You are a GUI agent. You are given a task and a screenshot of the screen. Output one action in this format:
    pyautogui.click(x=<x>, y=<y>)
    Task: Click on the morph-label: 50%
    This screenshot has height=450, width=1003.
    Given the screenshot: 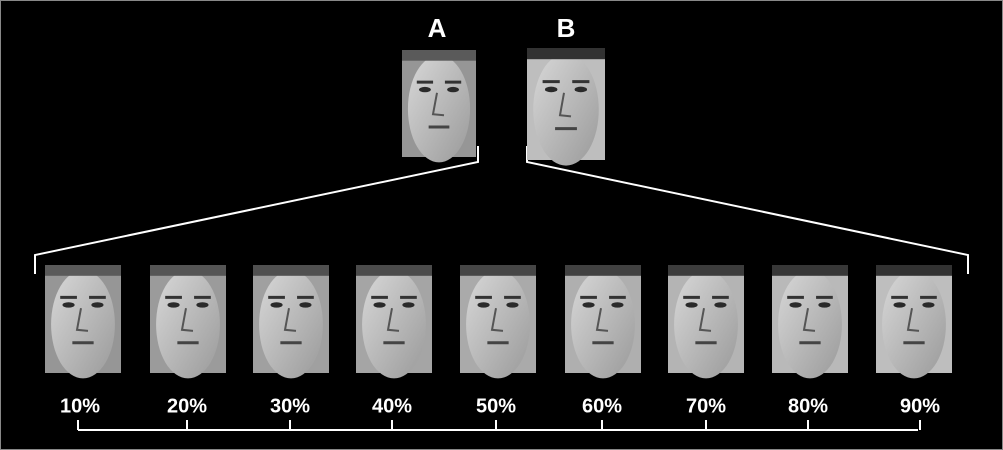 What is the action you would take?
    pyautogui.click(x=496, y=406)
    